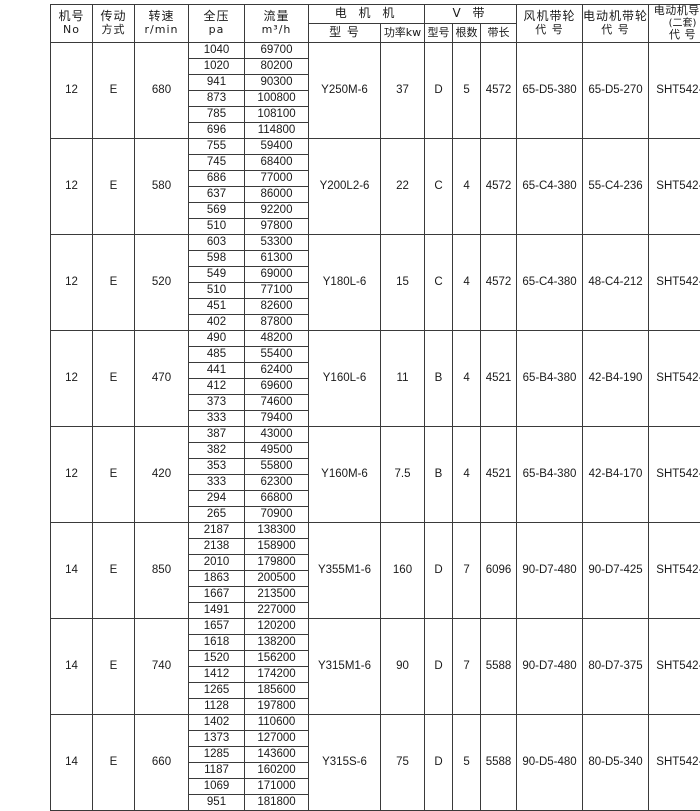  I want to click on cell-total-pressure: 265, so click(217, 515).